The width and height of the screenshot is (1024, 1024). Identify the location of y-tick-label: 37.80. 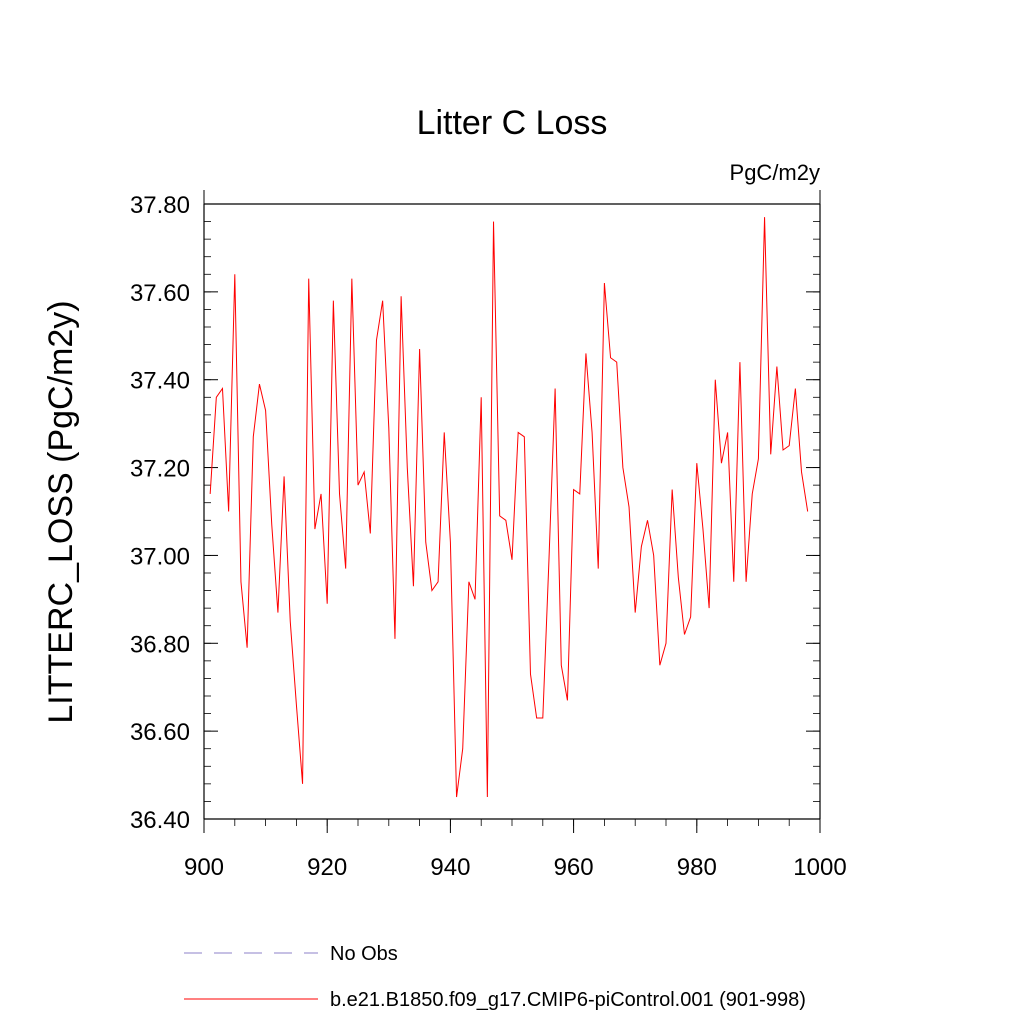
(160, 205).